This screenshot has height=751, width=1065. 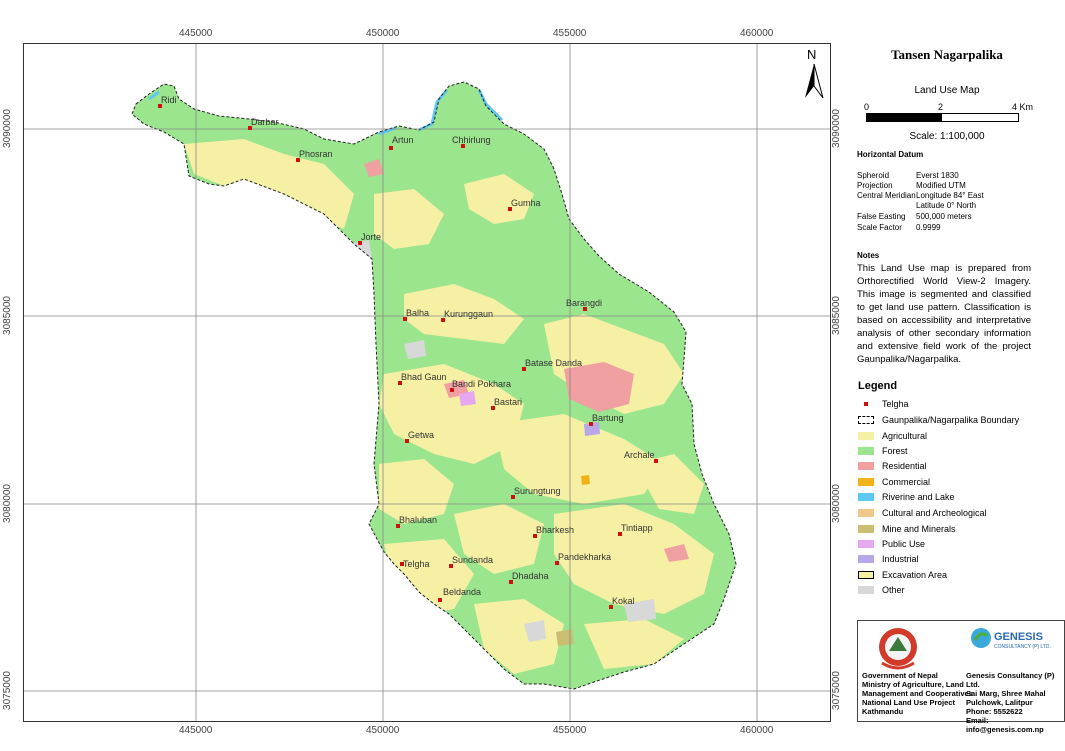 What do you see at coordinates (906, 497) in the screenshot?
I see `legend-item: Riverine and Lake` at bounding box center [906, 497].